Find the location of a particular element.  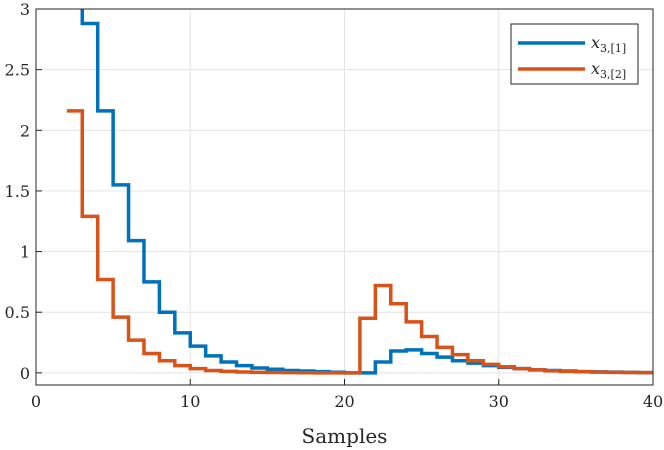

y-tick-label: 0 is located at coordinates (25, 373).